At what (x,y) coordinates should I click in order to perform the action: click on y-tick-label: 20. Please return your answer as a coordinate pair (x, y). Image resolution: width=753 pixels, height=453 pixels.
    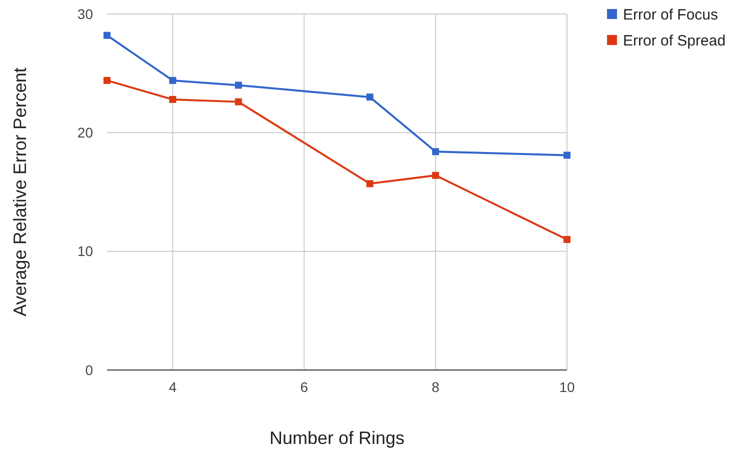
    Looking at the image, I should click on (85, 132).